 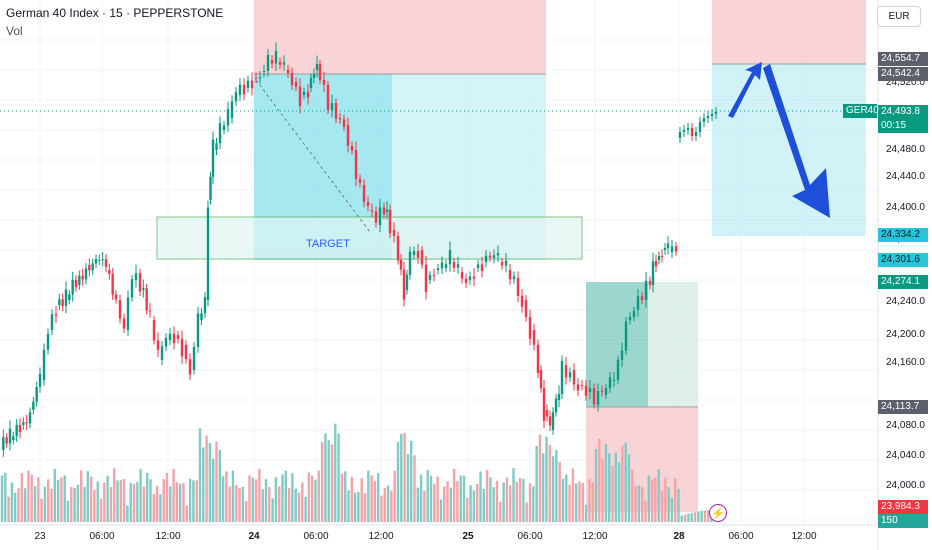 What do you see at coordinates (905, 425) in the screenshot?
I see `price-tick-label: 24,080.0` at bounding box center [905, 425].